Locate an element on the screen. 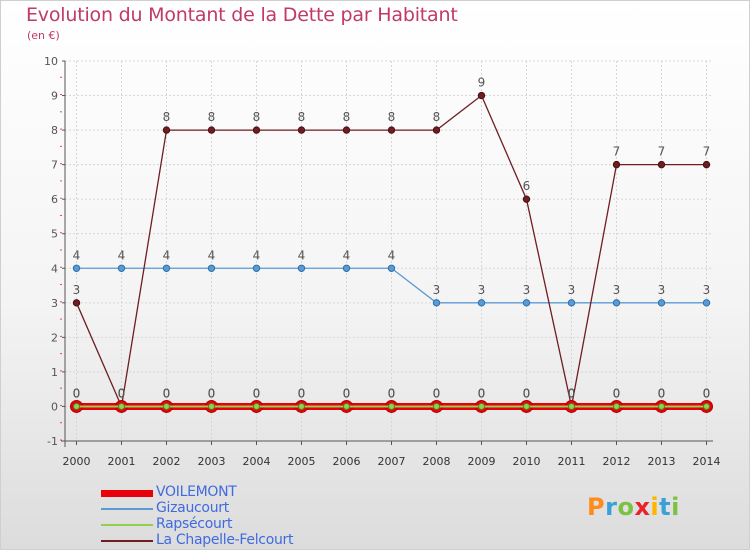 Image resolution: width=750 pixels, height=550 pixels. legend-label: VOILEMONT is located at coordinates (196, 492).